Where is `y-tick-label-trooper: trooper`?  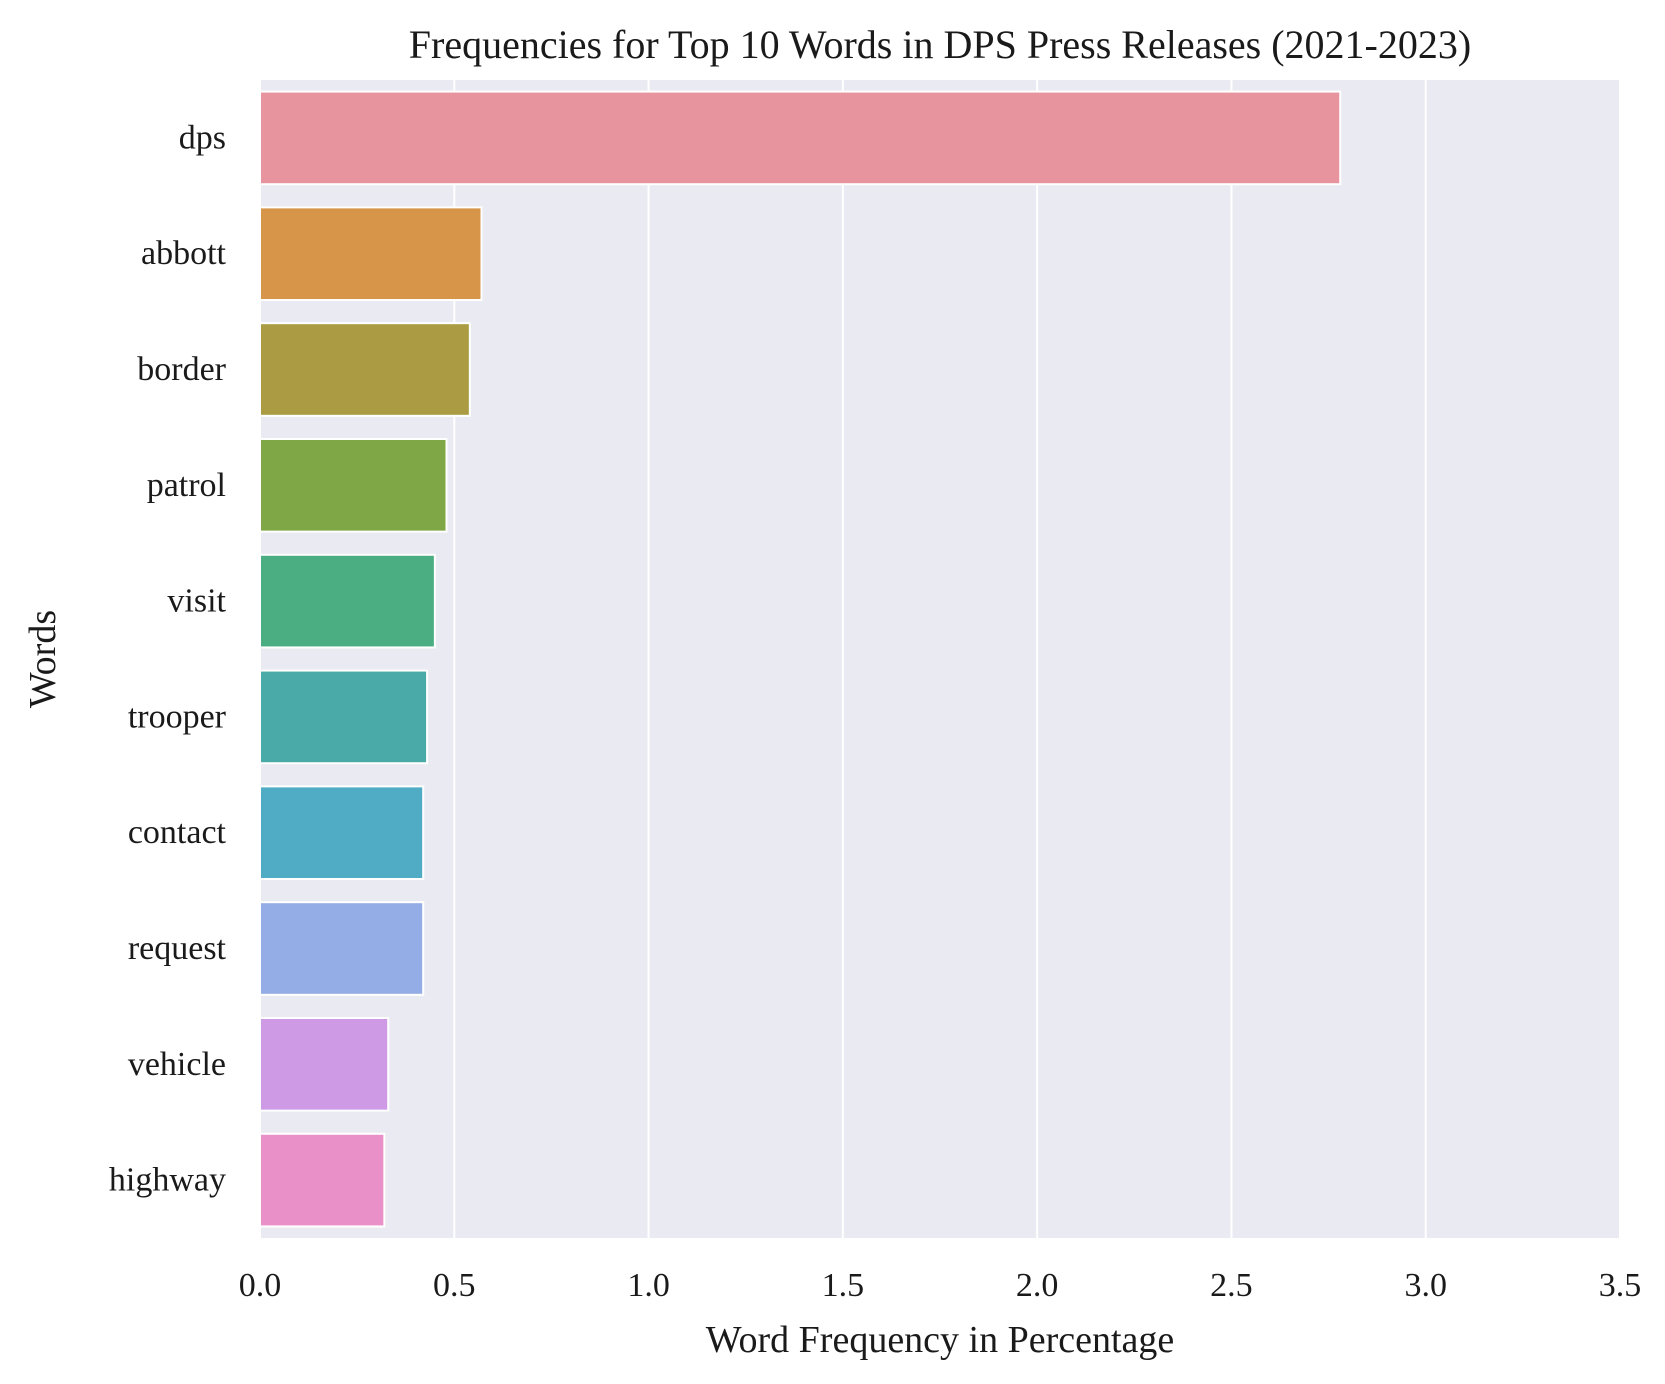
y-tick-label-trooper: trooper is located at coordinates (177, 716).